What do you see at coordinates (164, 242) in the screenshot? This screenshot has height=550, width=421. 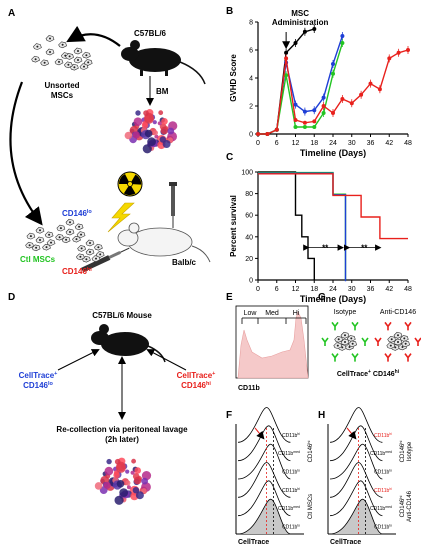 I see `recipient-mouse-icon` at bounding box center [164, 242].